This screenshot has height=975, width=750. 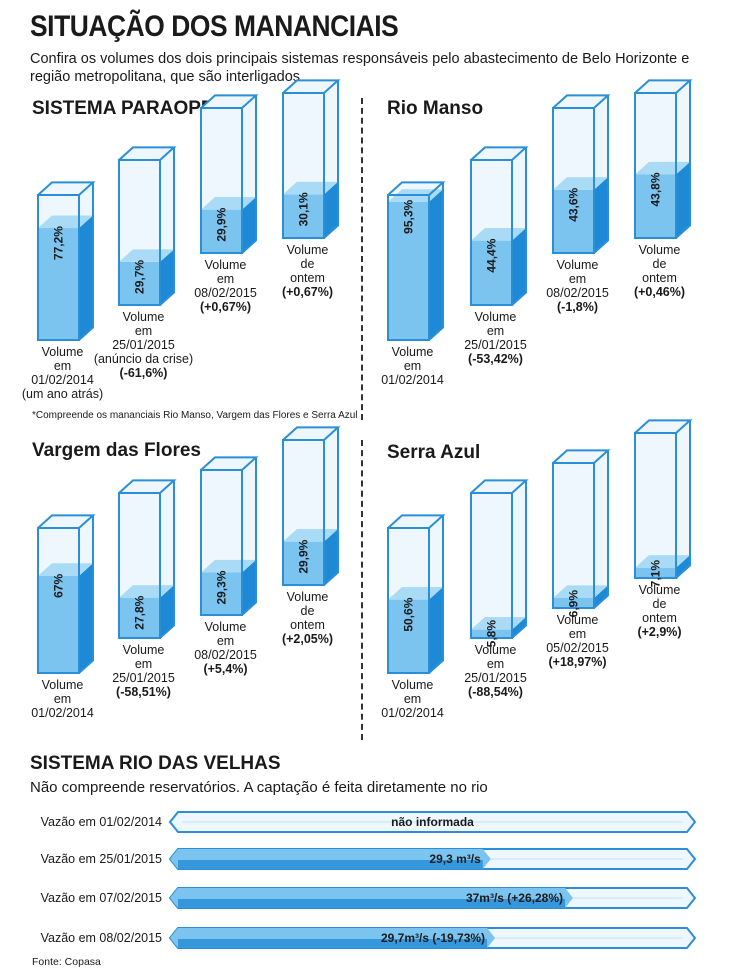 What do you see at coordinates (656, 574) in the screenshot?
I see `value-label: 7,1%` at bounding box center [656, 574].